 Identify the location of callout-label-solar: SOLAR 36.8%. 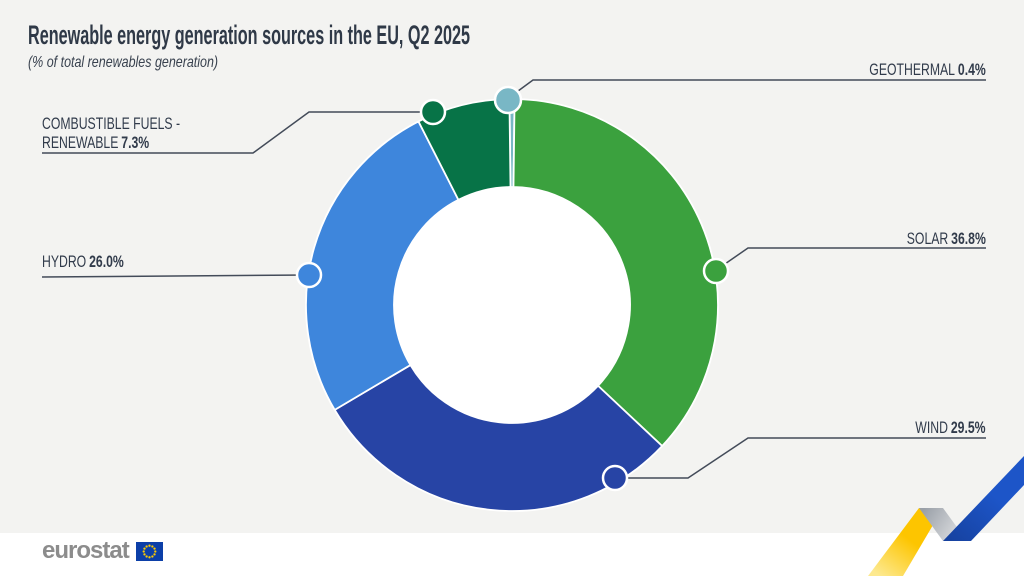
(931, 238).